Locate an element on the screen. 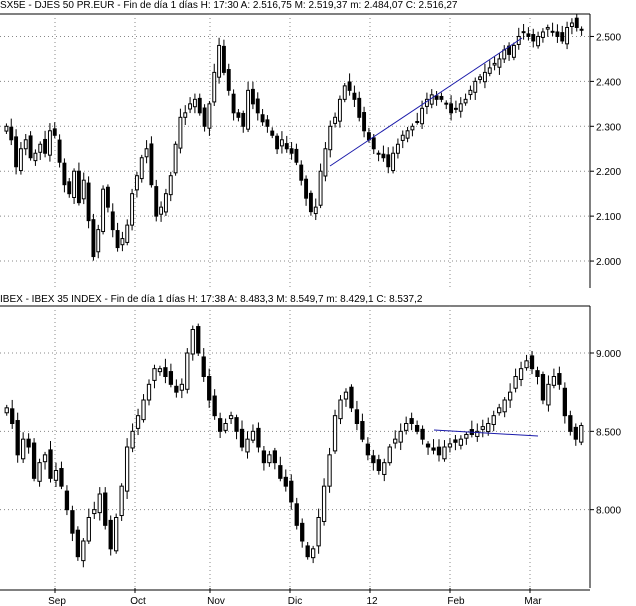 This screenshot has width=636, height=606. top-y-tick-label-0: 2.500 is located at coordinates (608, 37).